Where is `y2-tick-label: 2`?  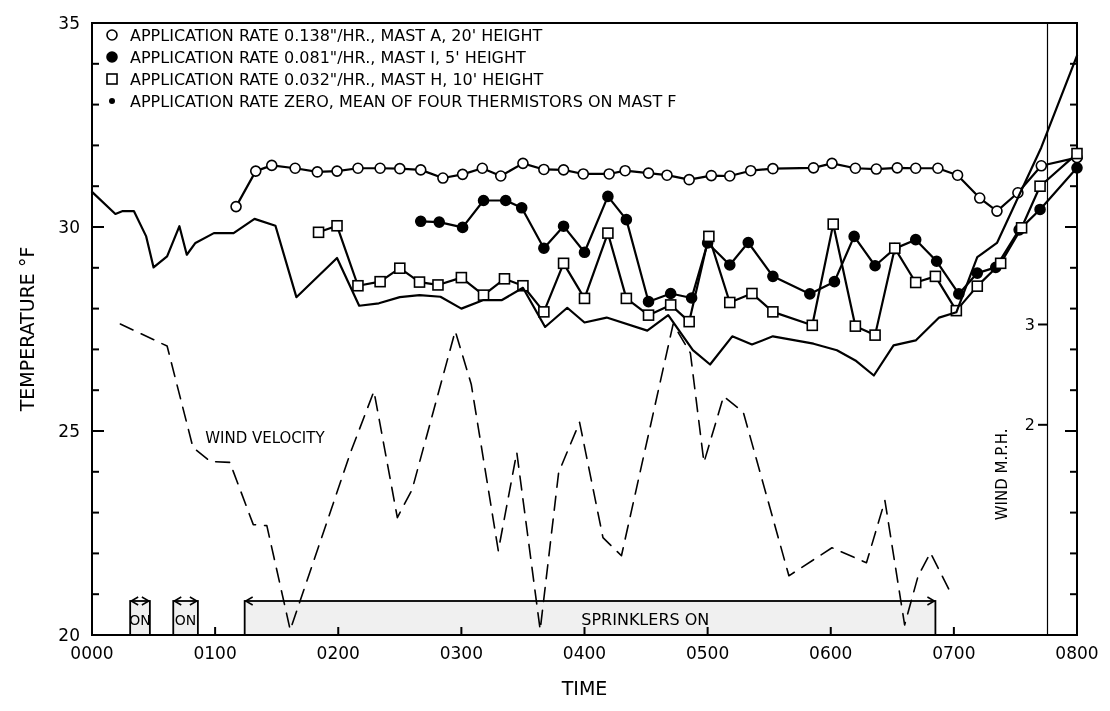 y2-tick-label: 2 is located at coordinates (1029, 424).